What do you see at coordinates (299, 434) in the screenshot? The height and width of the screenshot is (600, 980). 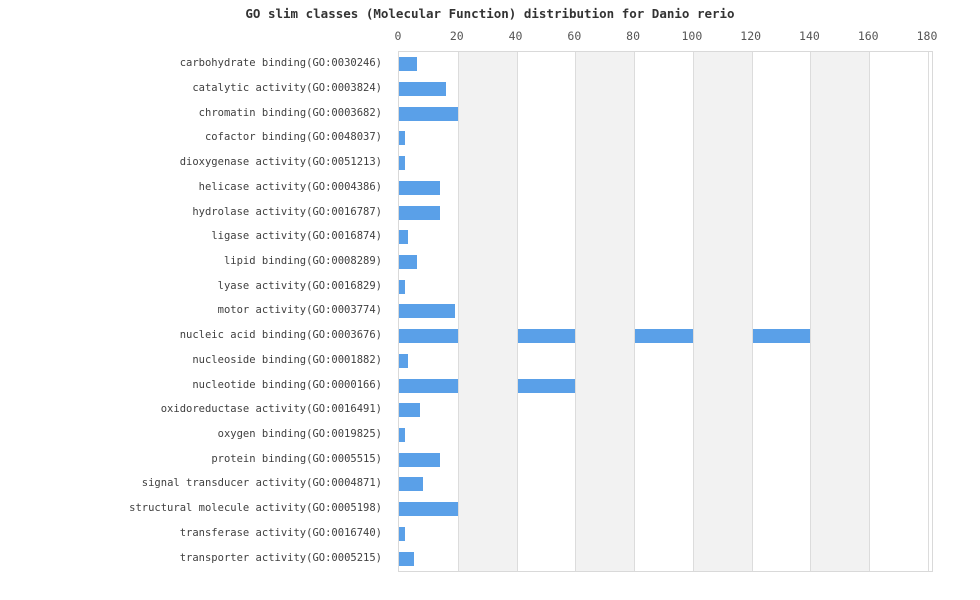 I see `category-label: oxygen binding(GO:0019825)` at bounding box center [299, 434].